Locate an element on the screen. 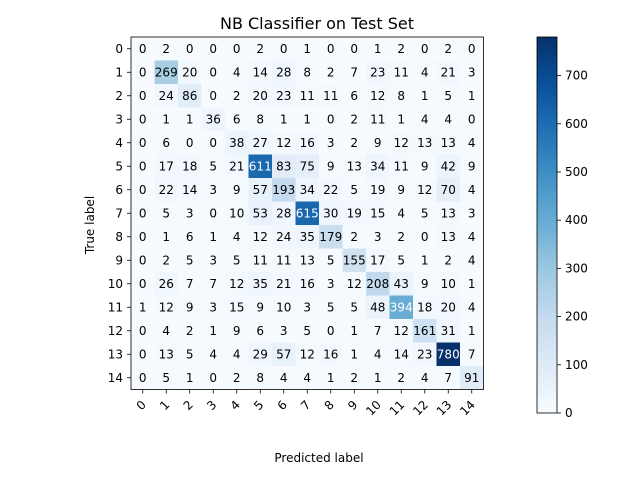  cell-value-label: 9 is located at coordinates (260, 307).